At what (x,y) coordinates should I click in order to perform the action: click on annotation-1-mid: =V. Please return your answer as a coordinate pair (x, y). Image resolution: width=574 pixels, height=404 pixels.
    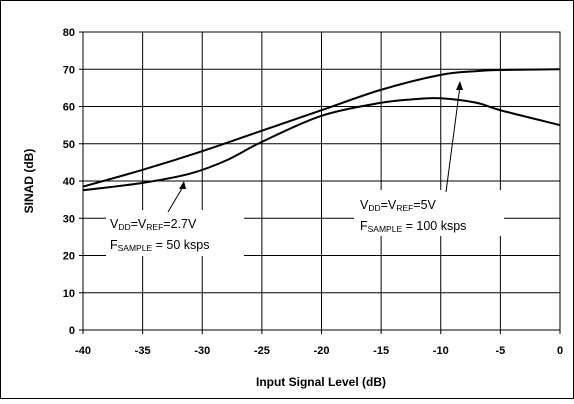
    Looking at the image, I should click on (139, 224).